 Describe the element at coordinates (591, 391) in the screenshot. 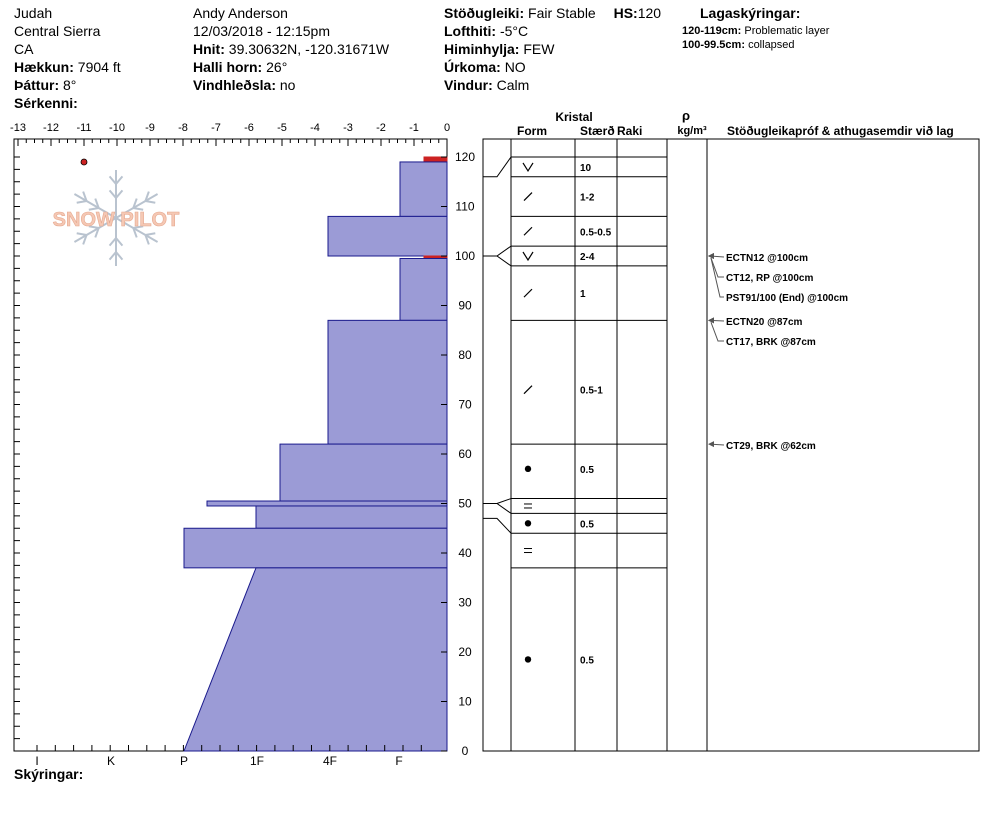

I see `crystal-size: 0.5-1` at that location.